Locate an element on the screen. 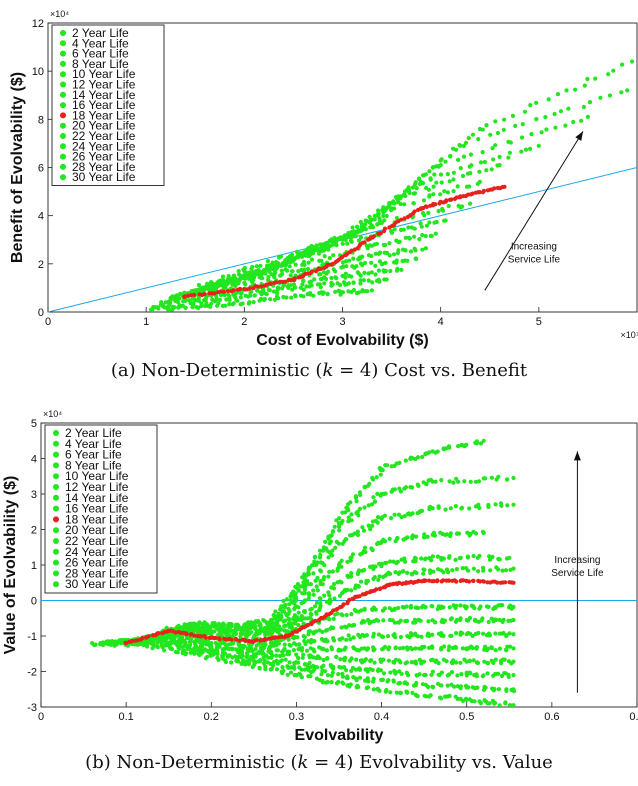 This screenshot has width=638, height=786. legend-label: 28 Year Life is located at coordinates (104, 167).